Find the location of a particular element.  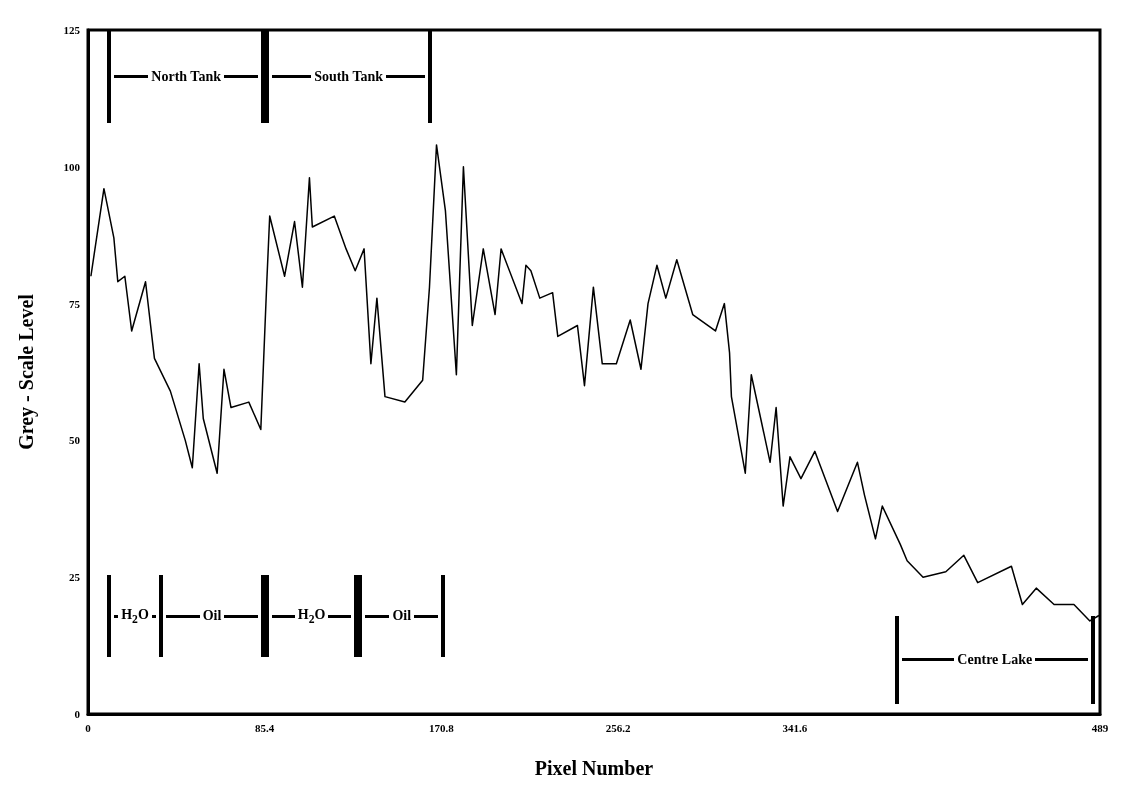

y-axis-title: Grey - Scale Level is located at coordinates (26, 371).